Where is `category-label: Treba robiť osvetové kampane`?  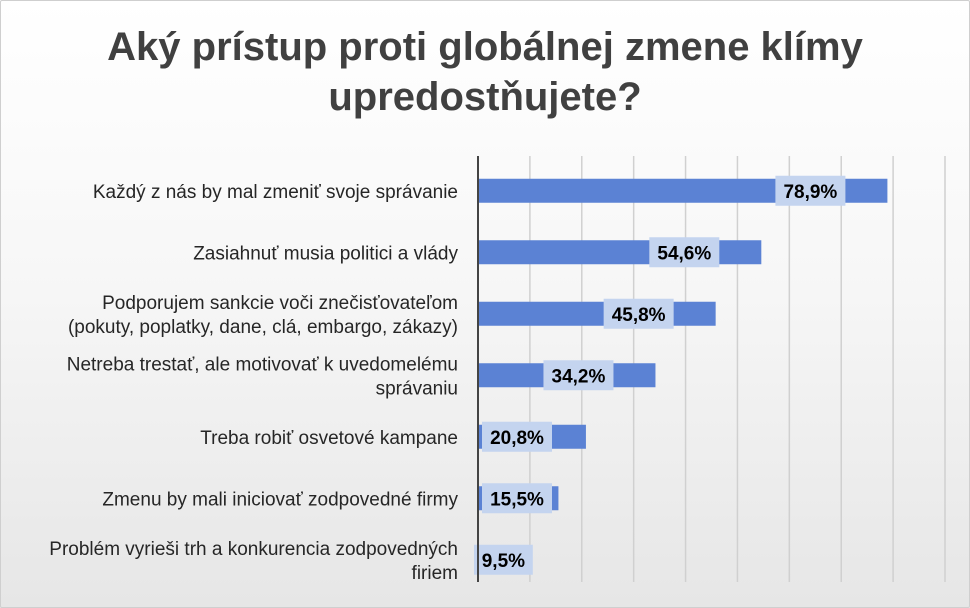
category-label: Treba robiť osvetové kampane is located at coordinates (329, 438).